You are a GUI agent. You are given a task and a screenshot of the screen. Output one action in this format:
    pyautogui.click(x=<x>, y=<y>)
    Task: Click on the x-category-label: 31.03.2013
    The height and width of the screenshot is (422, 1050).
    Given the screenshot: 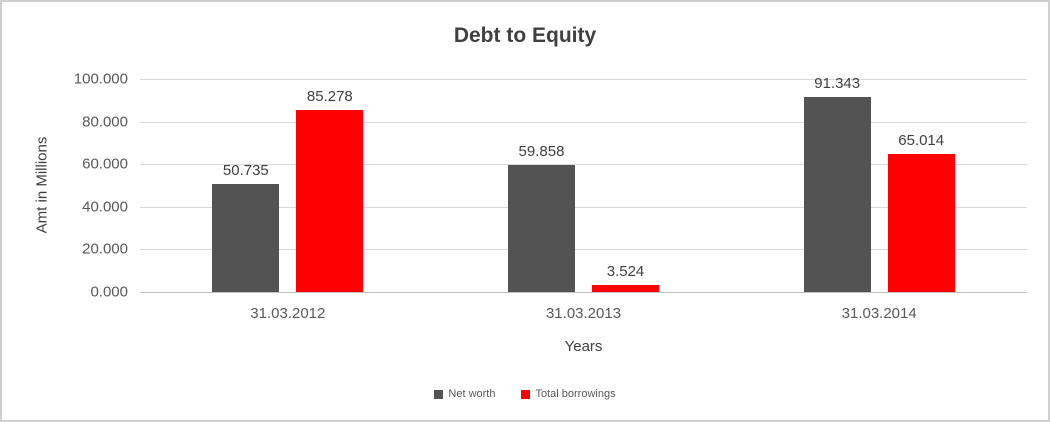 What is the action you would take?
    pyautogui.click(x=583, y=313)
    